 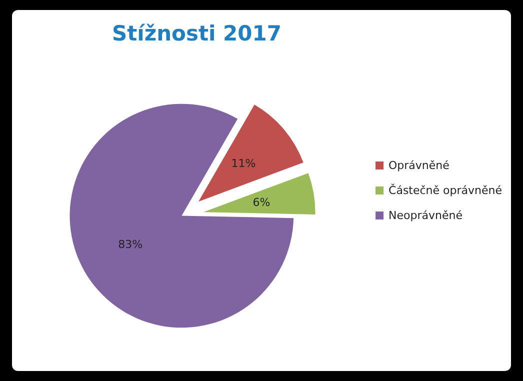 I want to click on legend-label: Neoprávněné, so click(x=425, y=215).